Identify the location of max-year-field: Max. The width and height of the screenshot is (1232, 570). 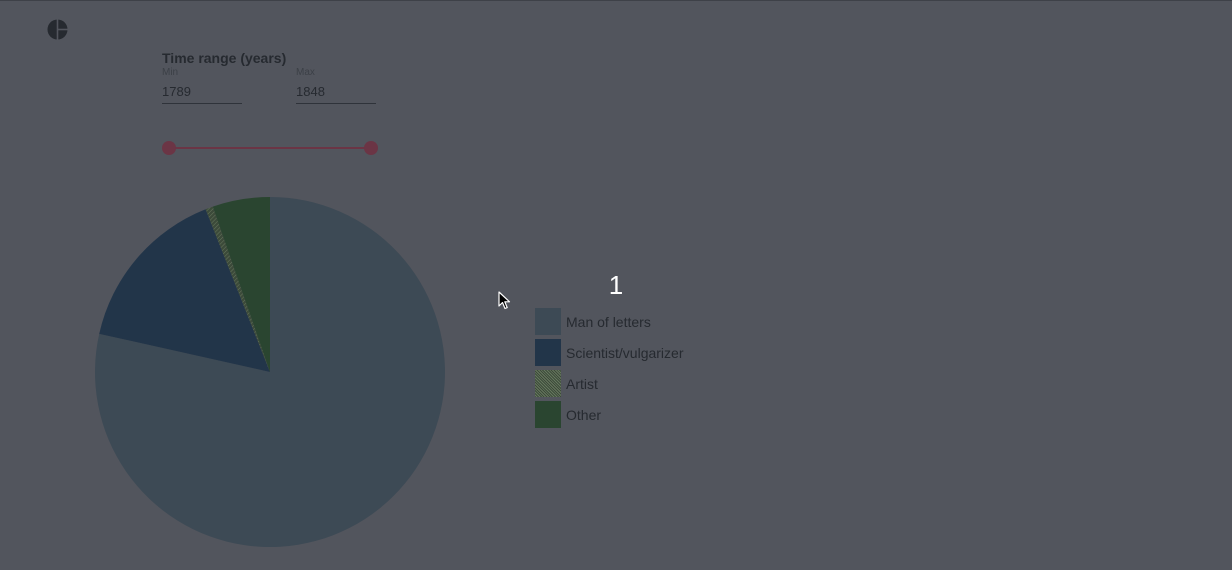
(336, 85).